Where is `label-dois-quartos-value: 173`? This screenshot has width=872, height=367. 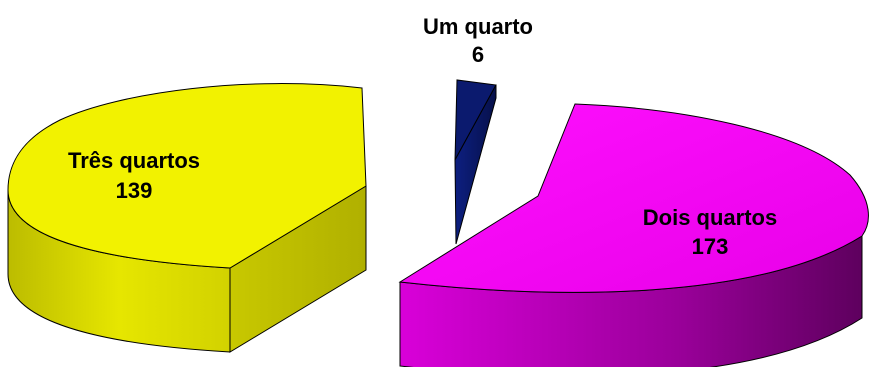 label-dois-quartos-value: 173 is located at coordinates (710, 246).